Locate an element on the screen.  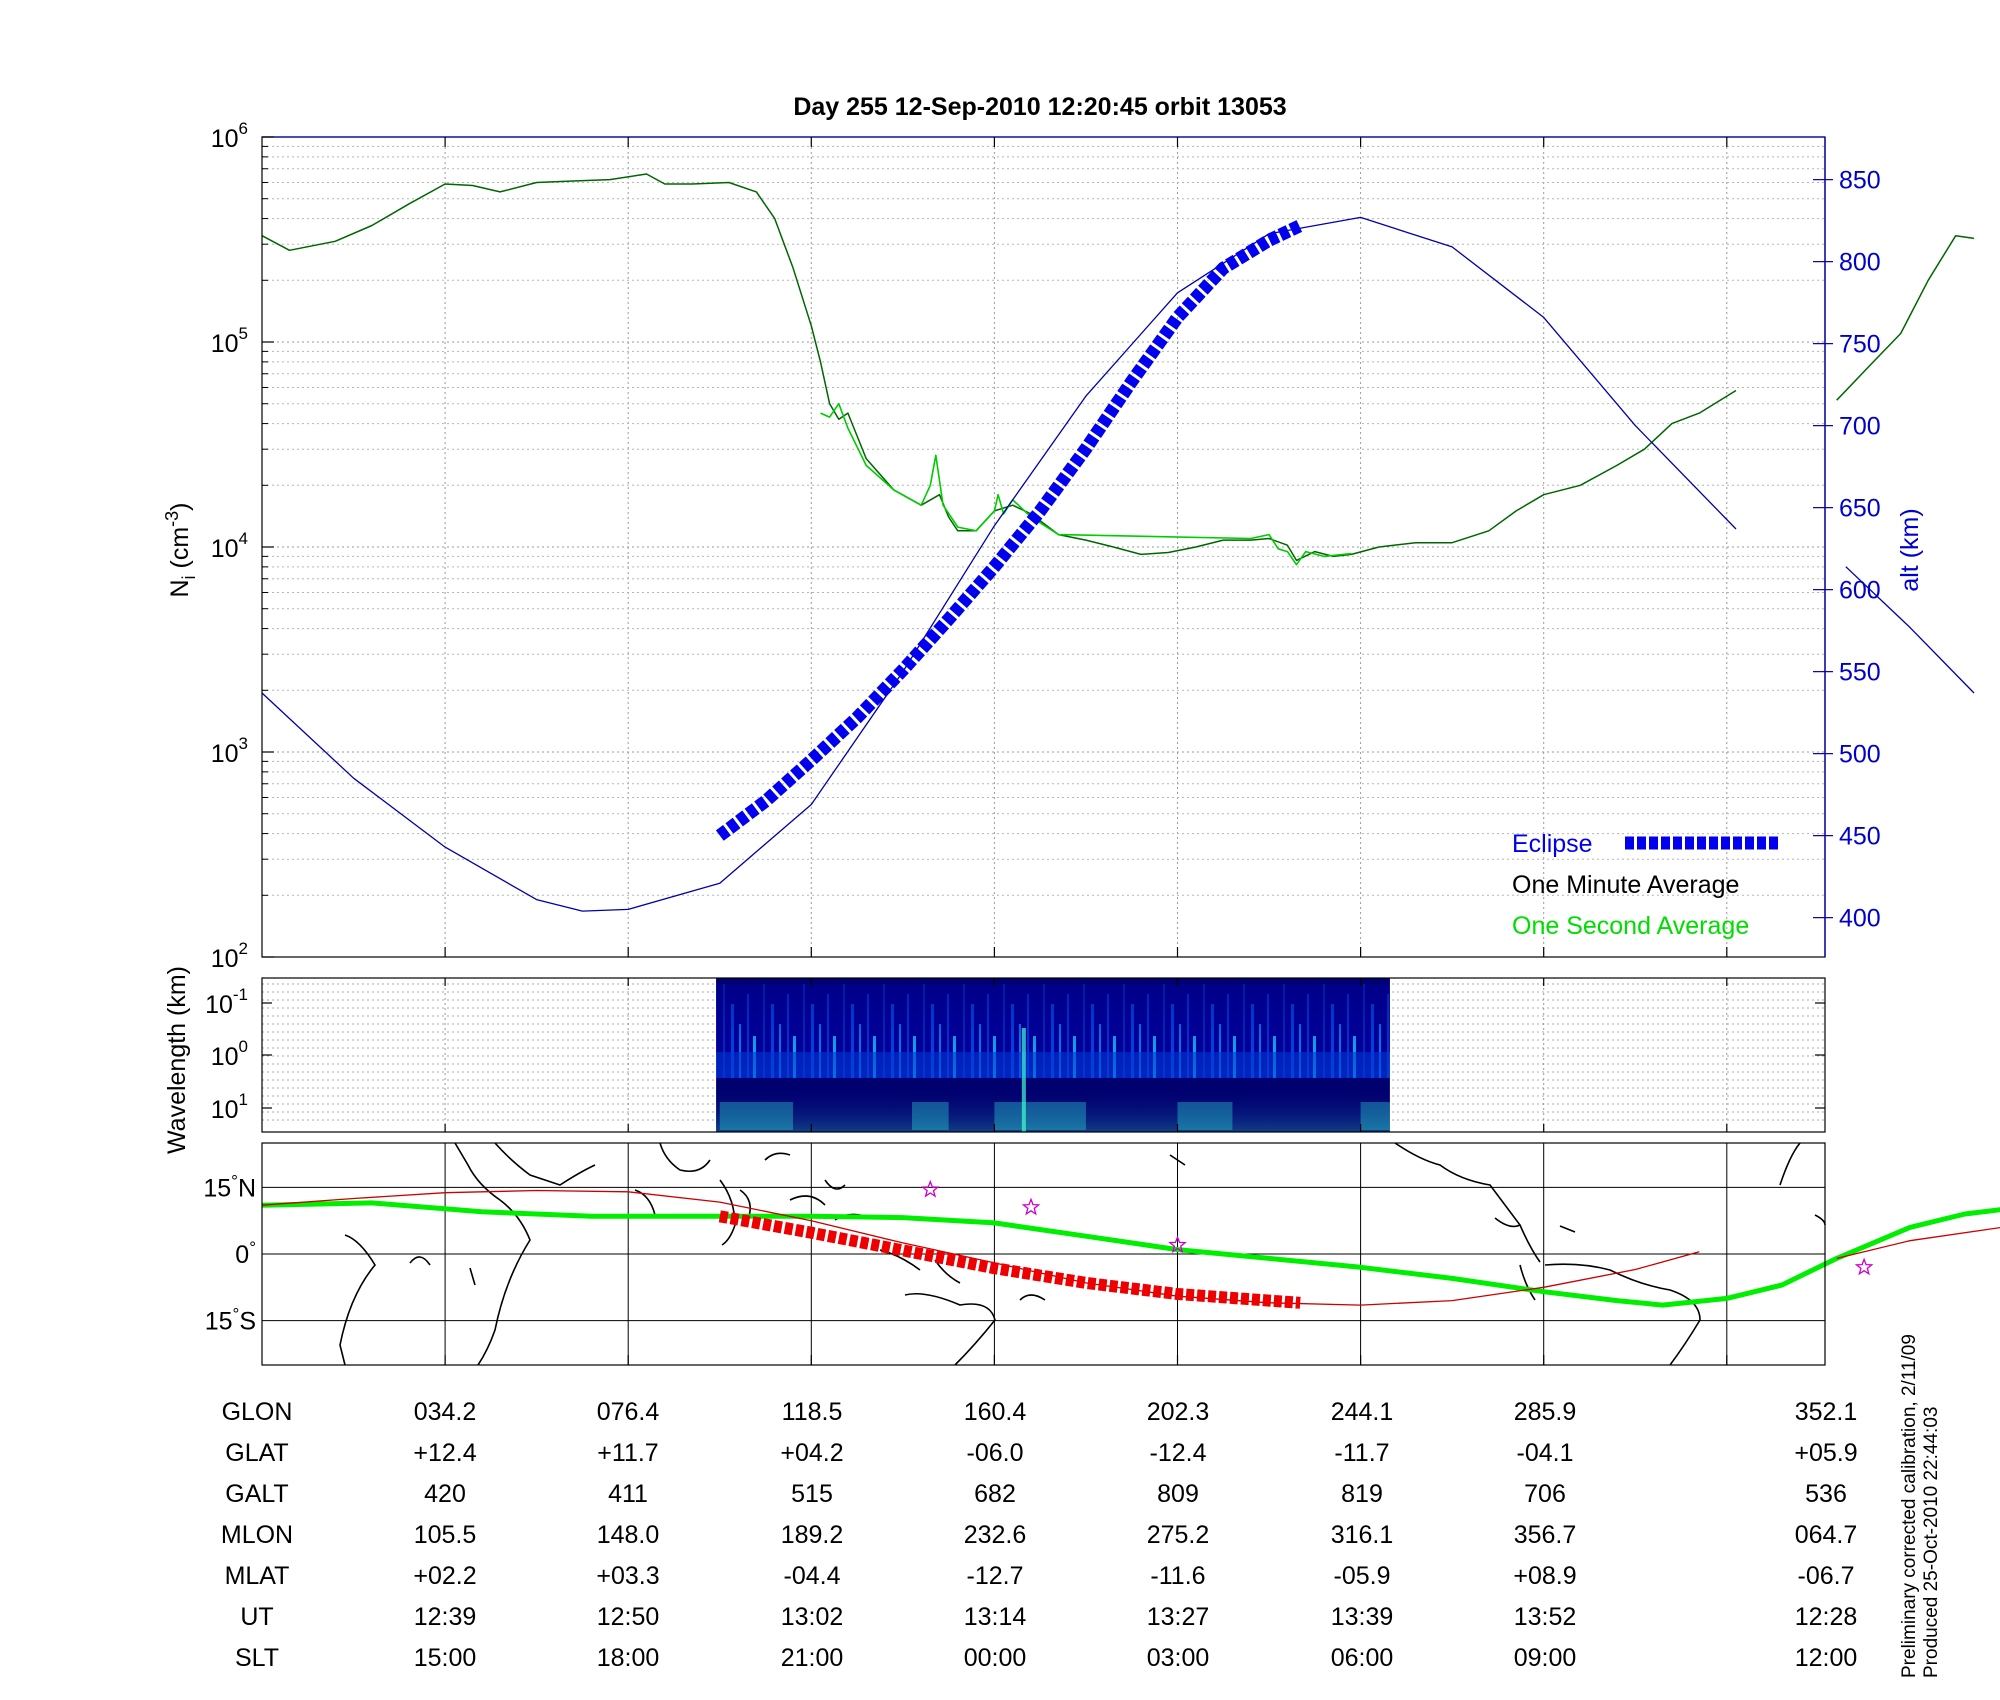
y2-tick-label: 850 is located at coordinates (1860, 181).